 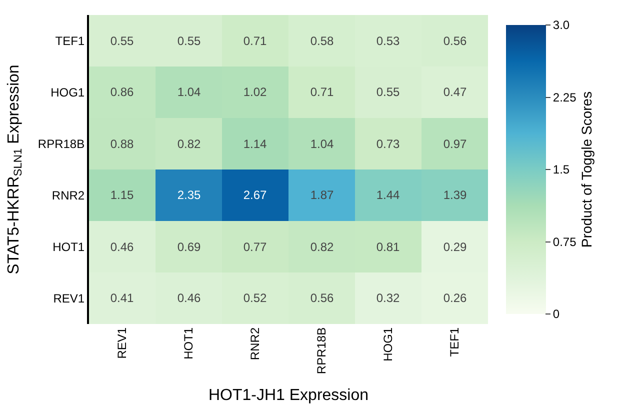 I want to click on x-tick-label: HOG1, so click(x=388, y=344).